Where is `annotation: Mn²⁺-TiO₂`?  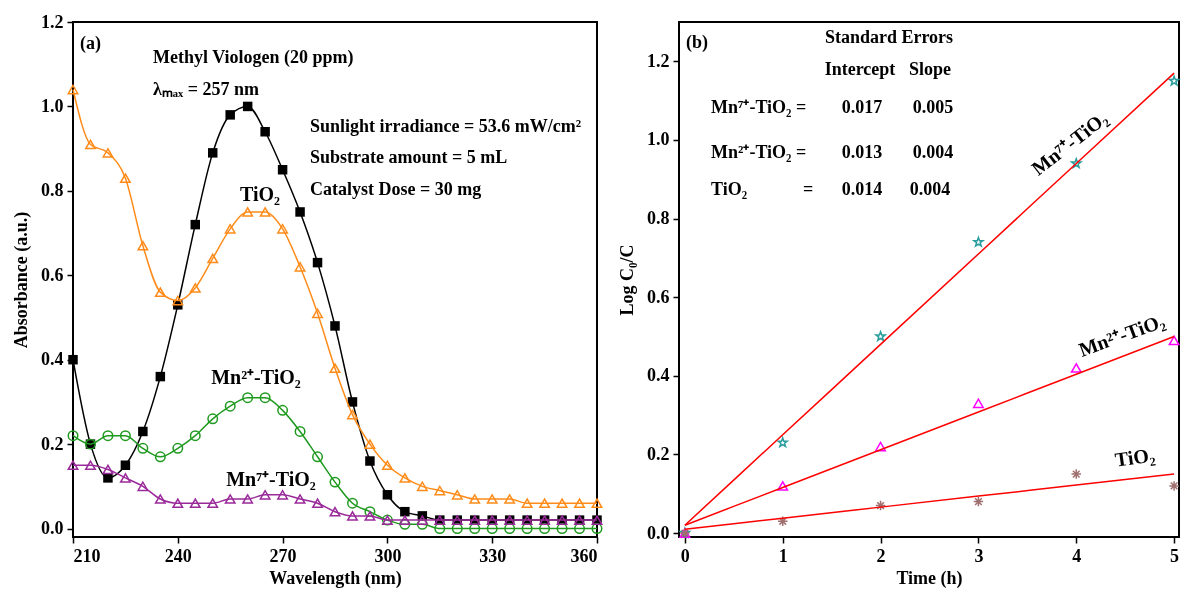
annotation: Mn²⁺-TiO₂ is located at coordinates (256, 377).